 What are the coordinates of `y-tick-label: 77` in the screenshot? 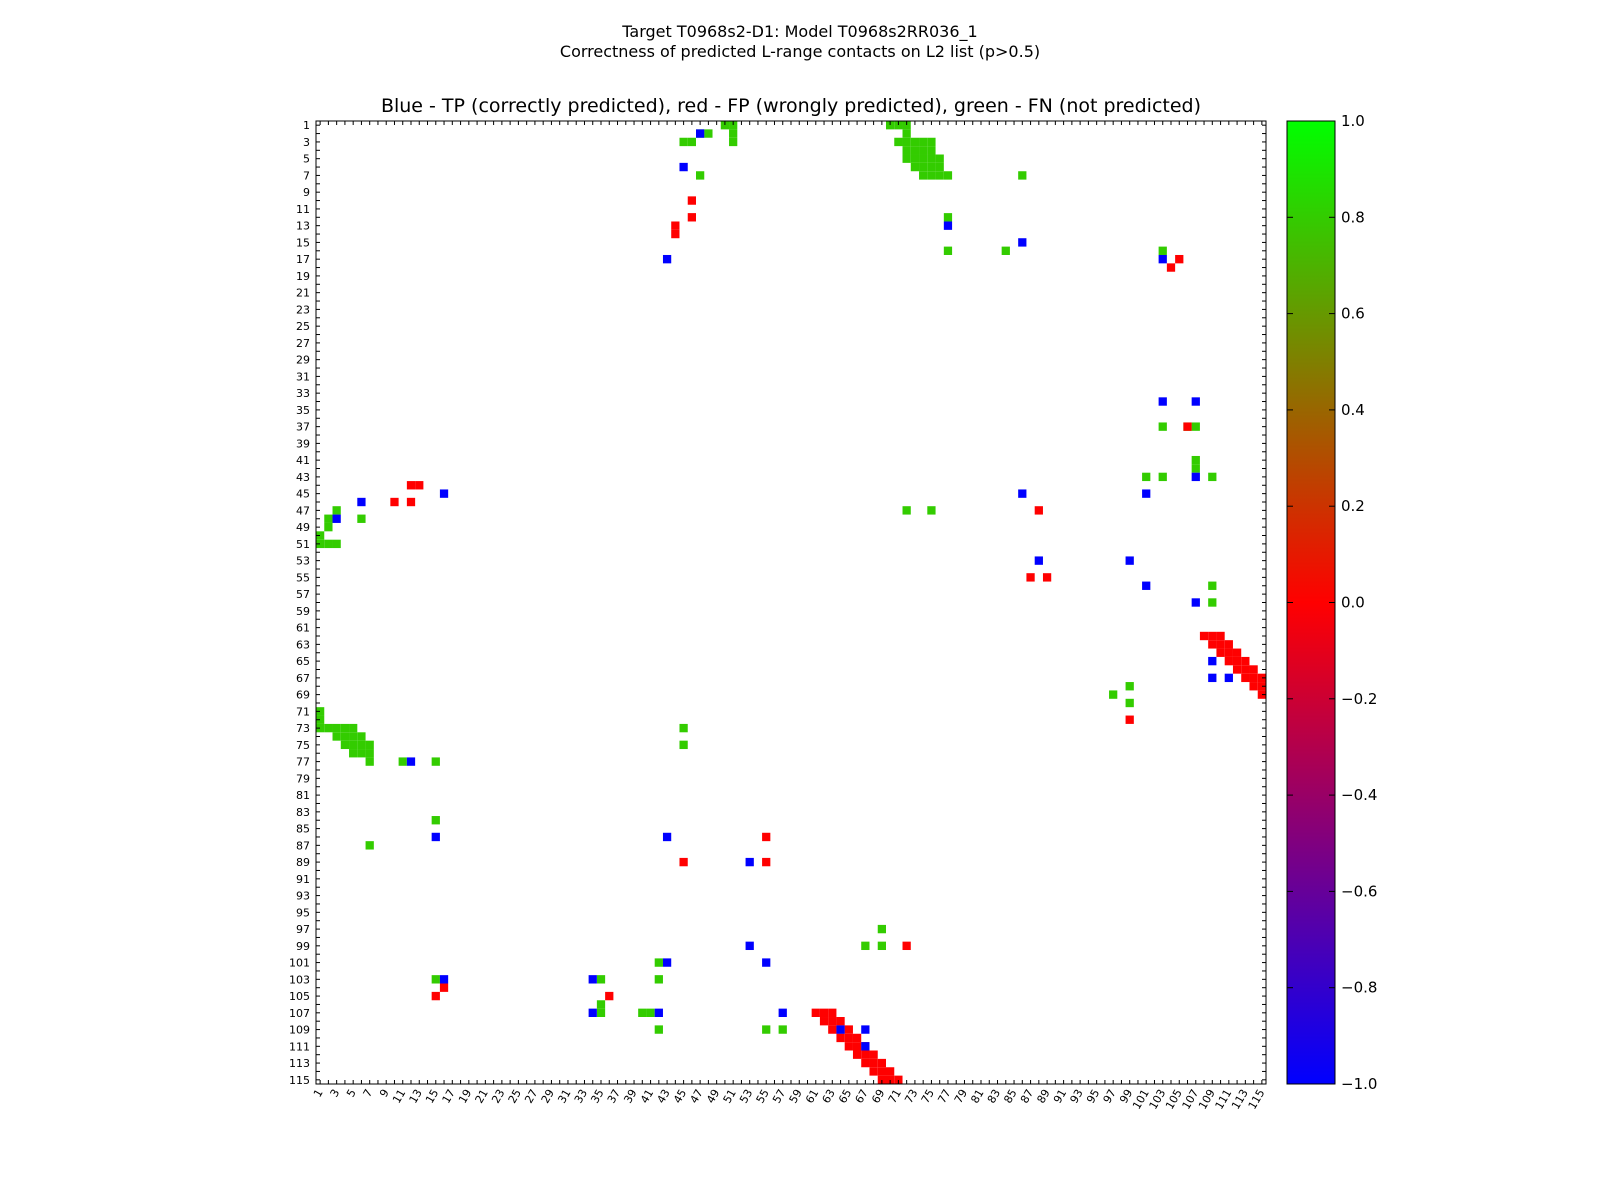 It's located at (303, 762).